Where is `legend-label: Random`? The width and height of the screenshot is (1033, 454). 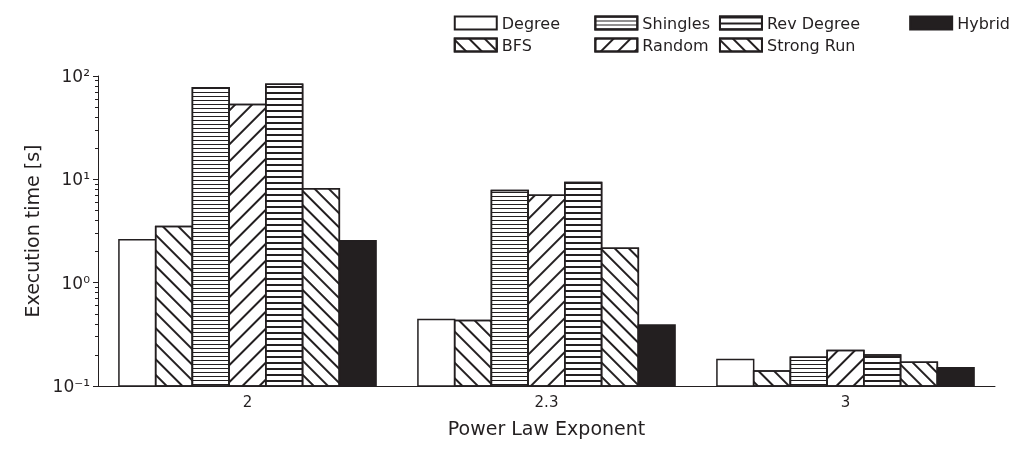
legend-label: Random is located at coordinates (675, 45).